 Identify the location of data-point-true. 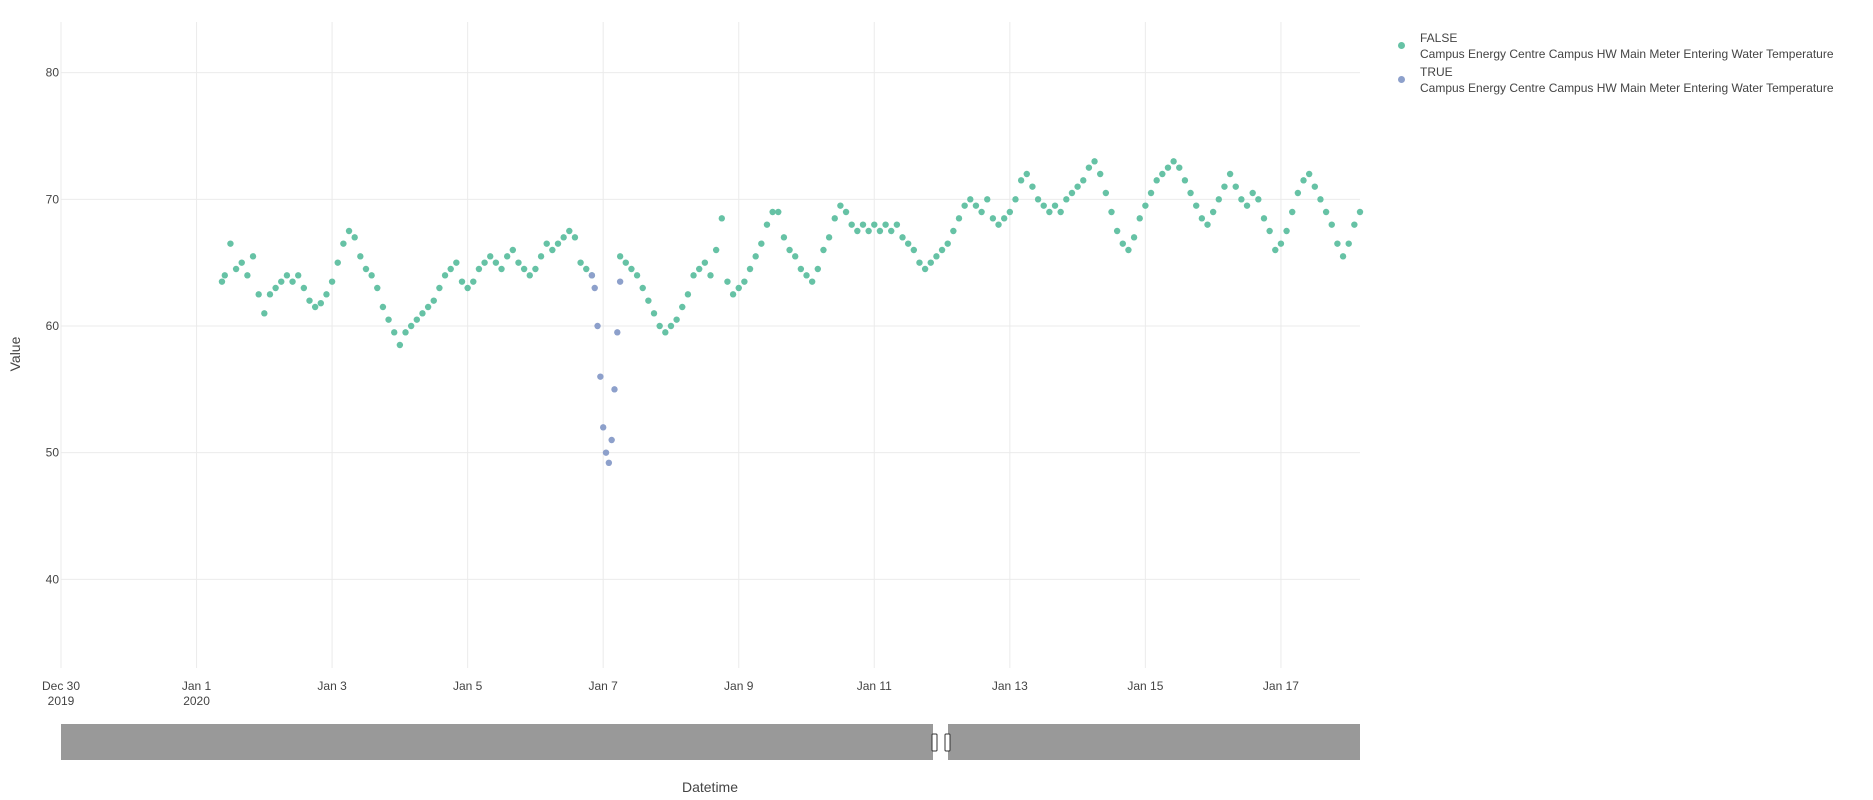
(617, 332).